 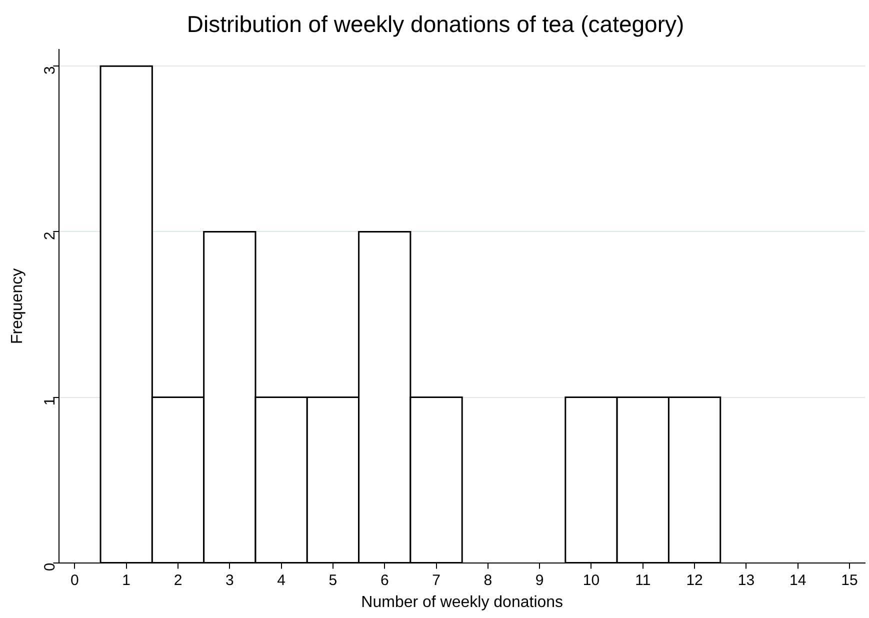 What do you see at coordinates (746, 580) in the screenshot?
I see `x-tick-label: 13` at bounding box center [746, 580].